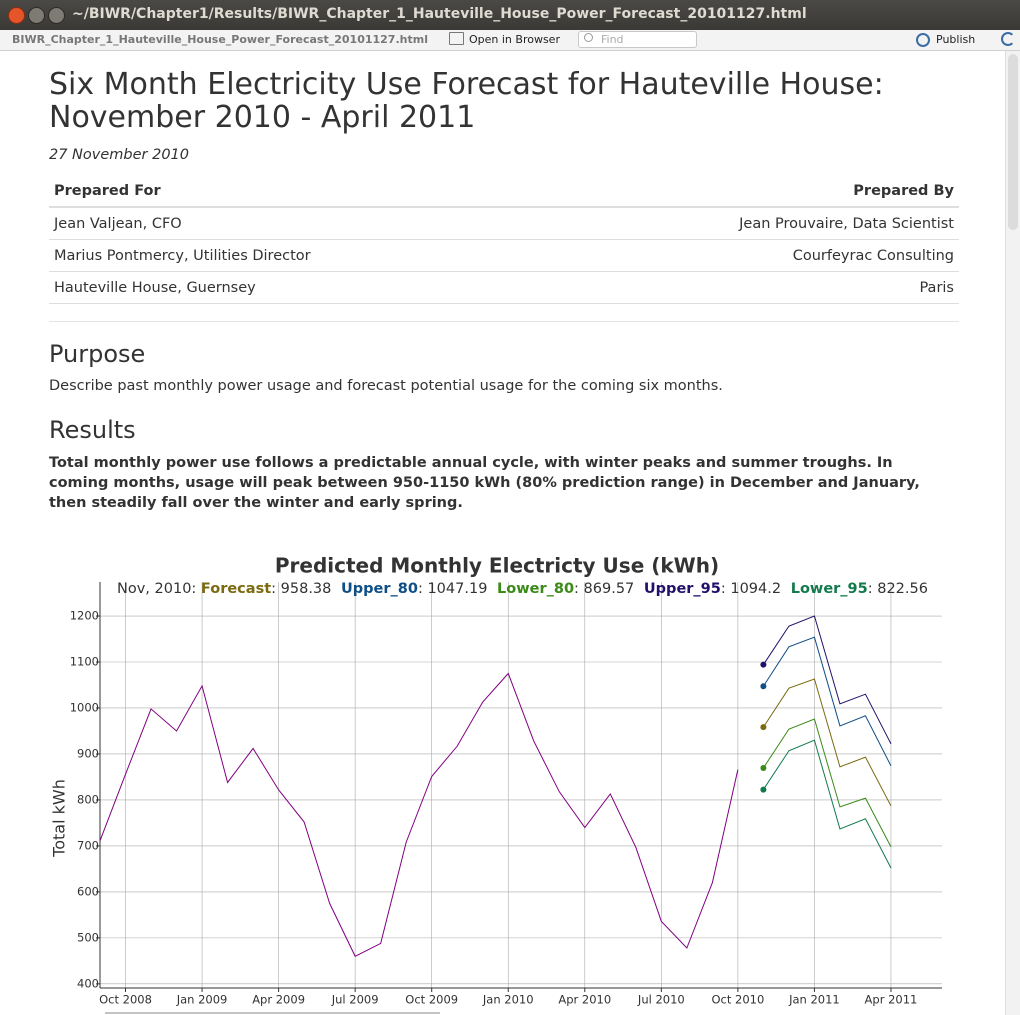  What do you see at coordinates (956, 39) in the screenshot?
I see `publish-button: Publish` at bounding box center [956, 39].